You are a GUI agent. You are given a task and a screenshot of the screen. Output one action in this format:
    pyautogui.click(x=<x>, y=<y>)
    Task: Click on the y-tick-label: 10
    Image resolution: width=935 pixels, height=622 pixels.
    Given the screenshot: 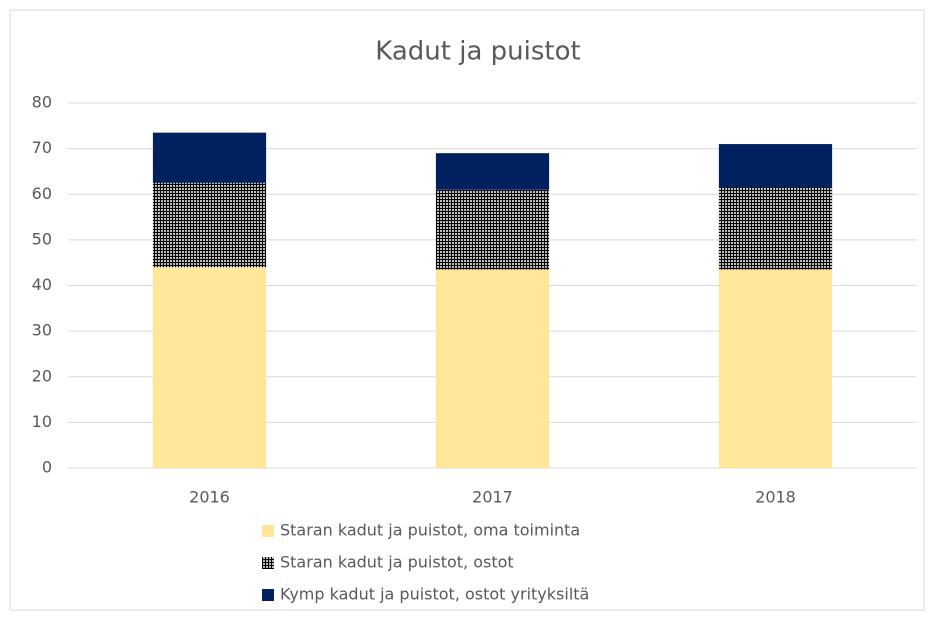 What is the action you would take?
    pyautogui.click(x=42, y=421)
    